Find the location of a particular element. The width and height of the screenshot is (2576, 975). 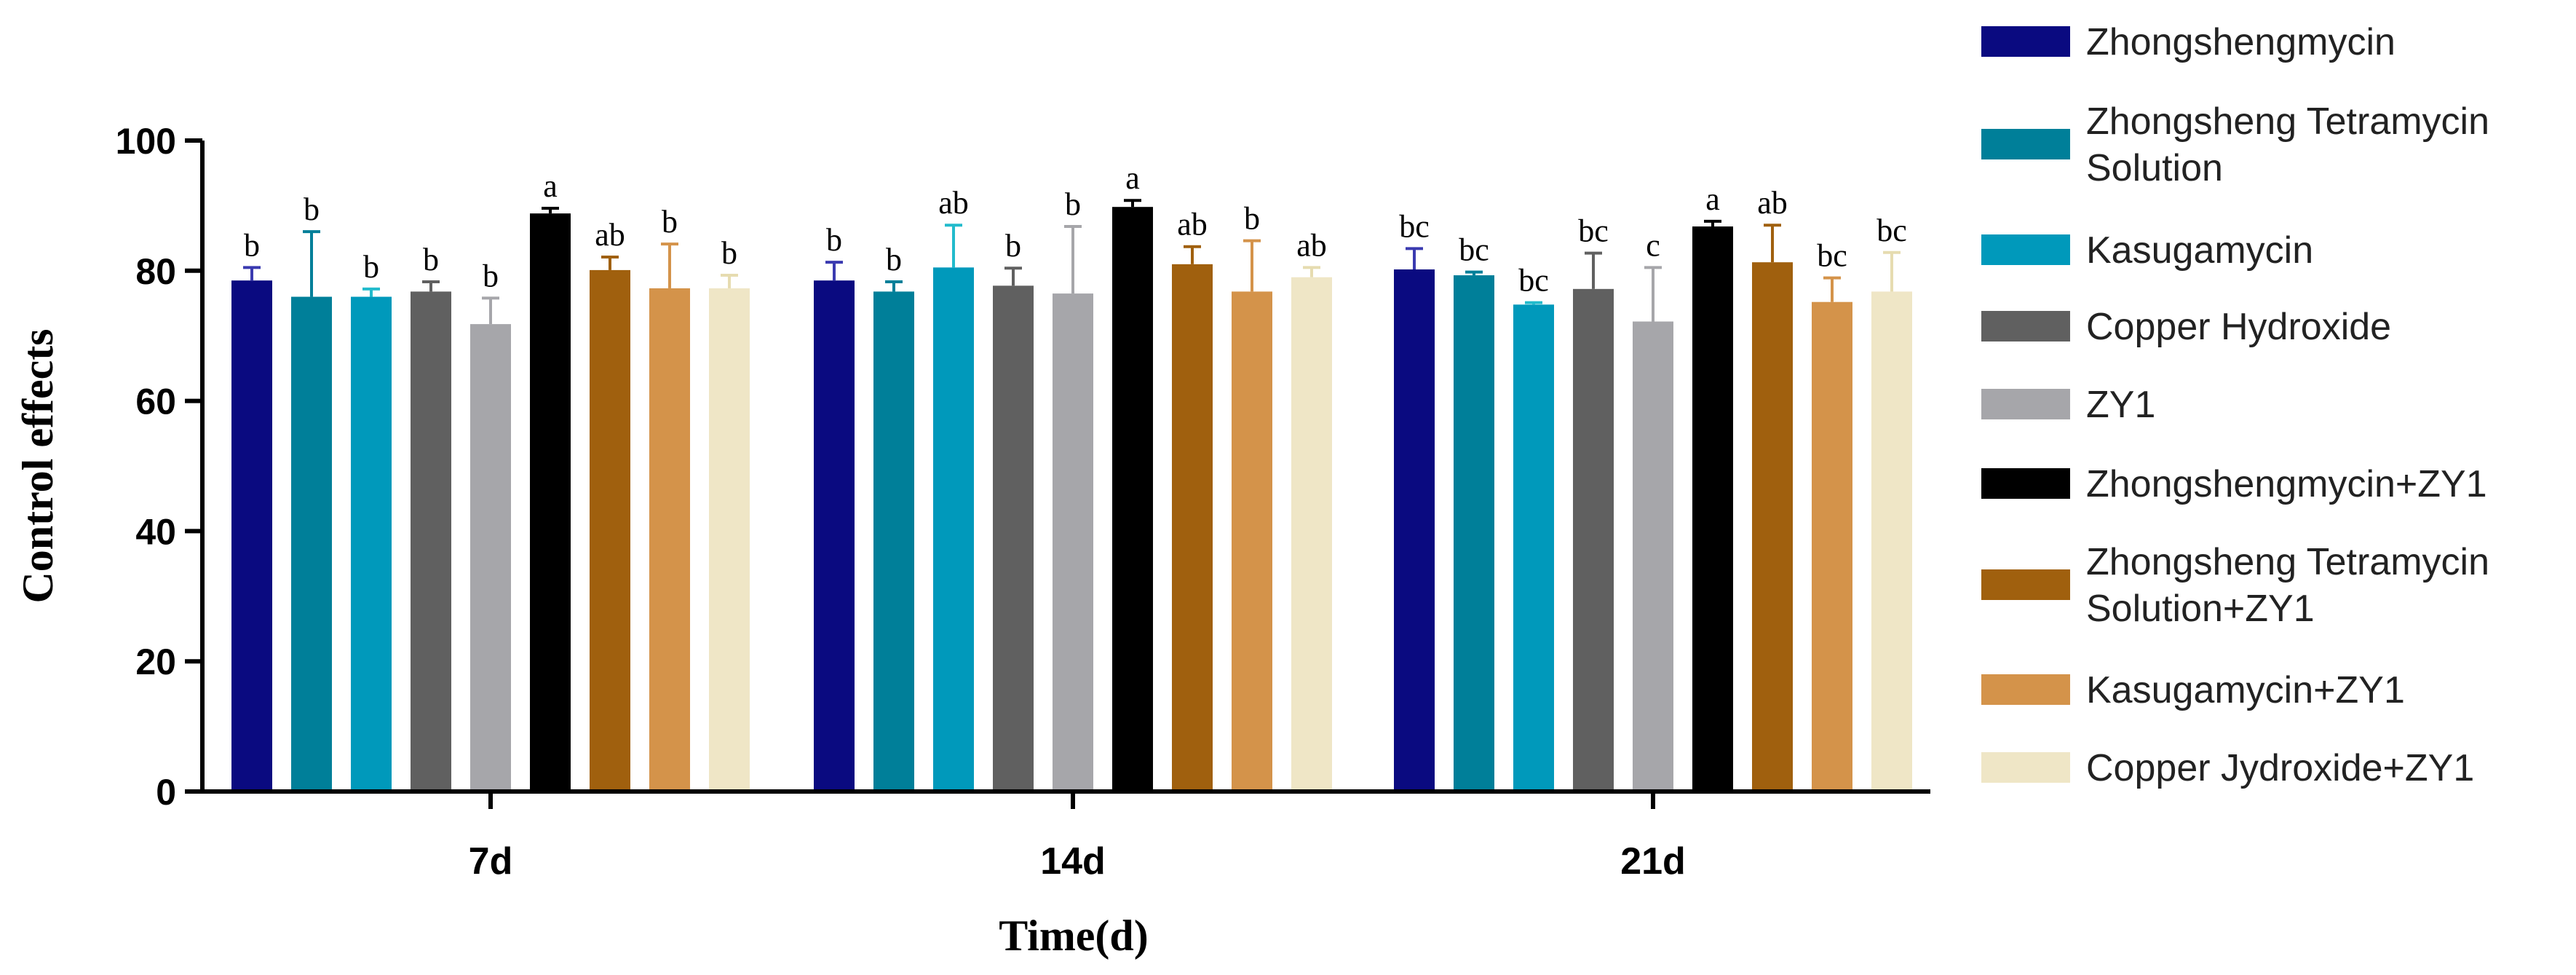

x-axis-title: Time(d) is located at coordinates (1074, 936).